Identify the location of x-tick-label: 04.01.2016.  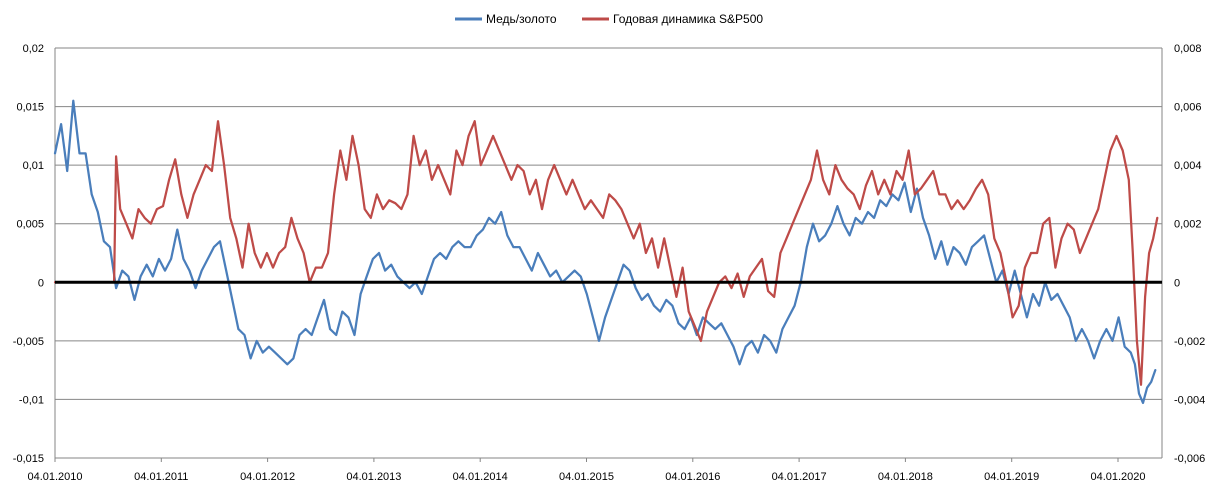
(692, 477).